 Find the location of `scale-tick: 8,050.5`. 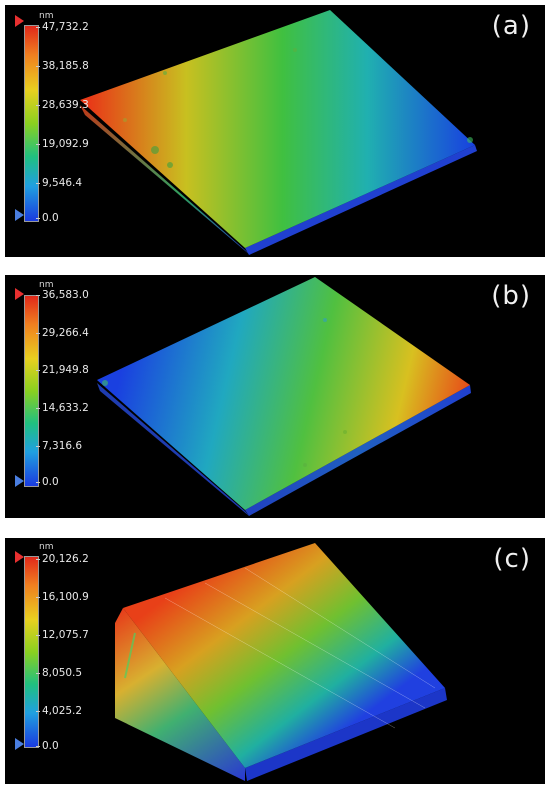

scale-tick: 8,050.5 is located at coordinates (59, 673).